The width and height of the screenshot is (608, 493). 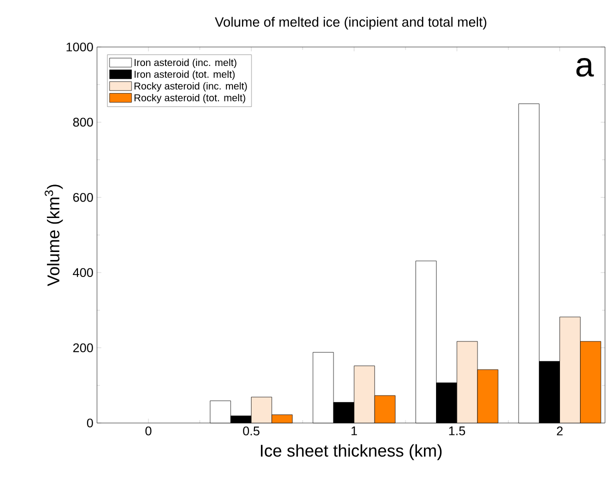 What do you see at coordinates (90, 423) in the screenshot?
I see `y-tick-label: 0` at bounding box center [90, 423].